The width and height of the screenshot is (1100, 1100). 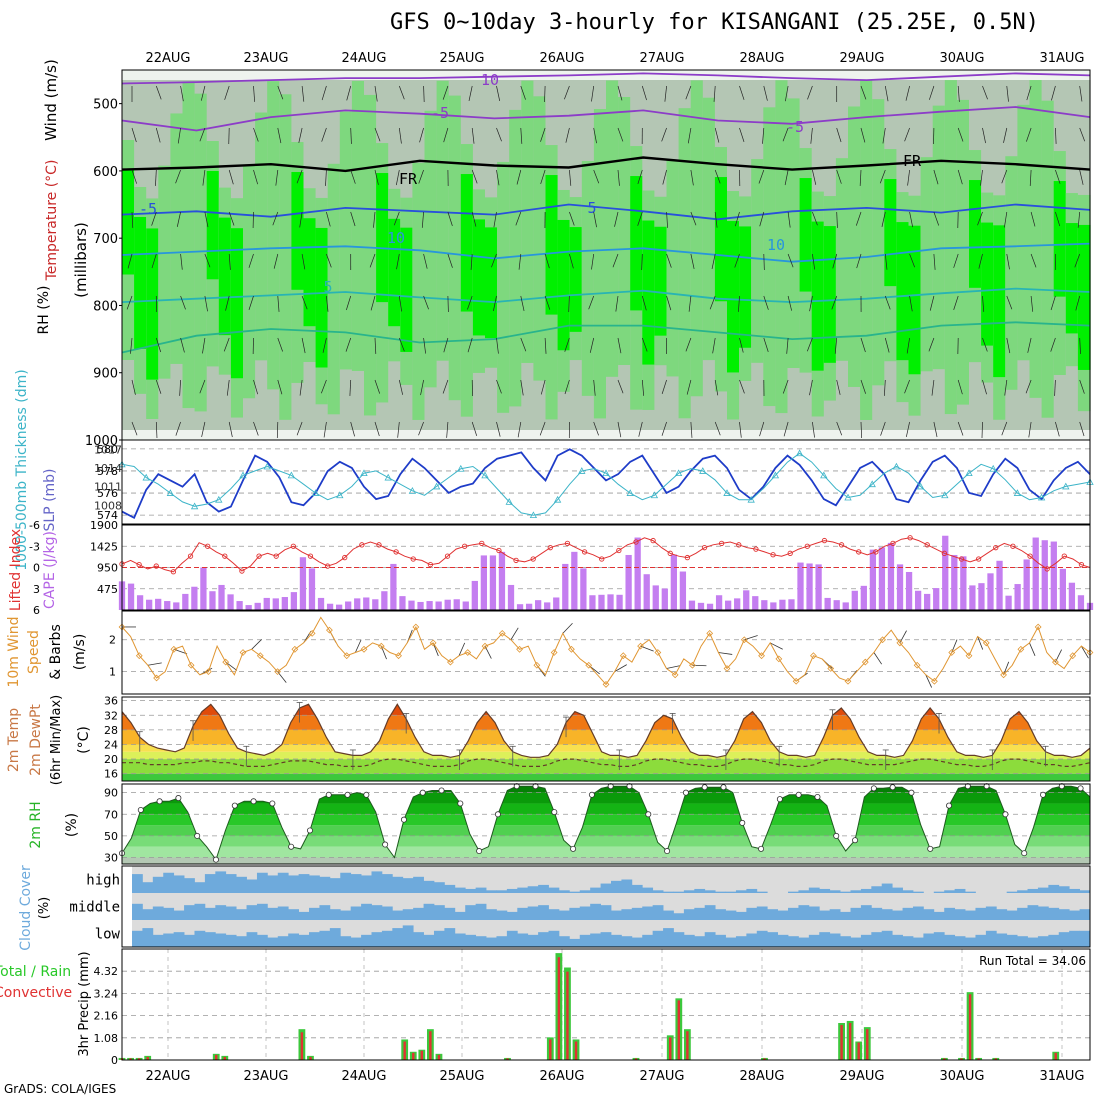 What do you see at coordinates (479, 851) in the screenshot?
I see `rh-marker` at bounding box center [479, 851].